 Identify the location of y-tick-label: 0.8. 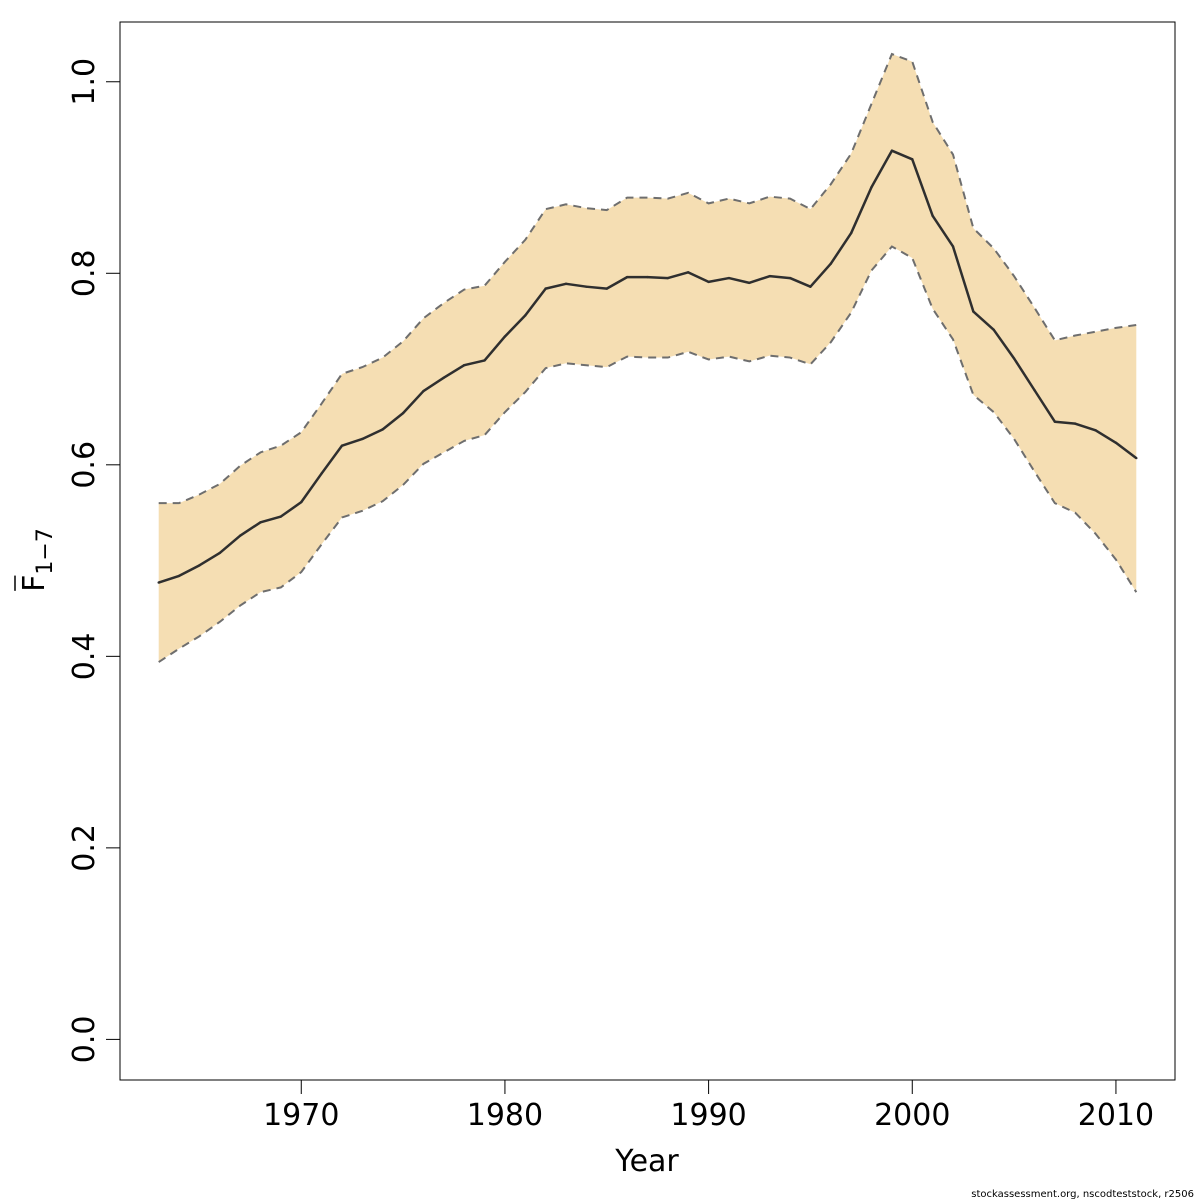
(84, 273).